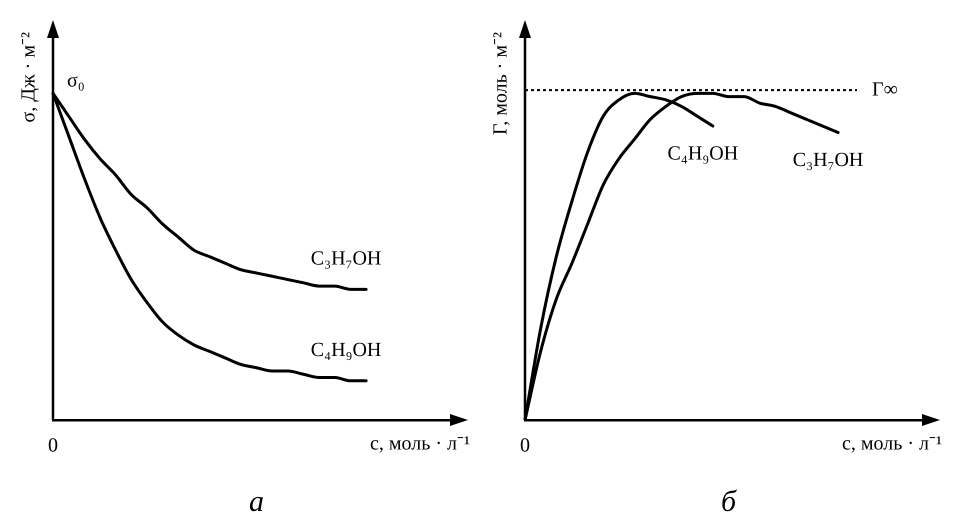 The height and width of the screenshot is (530, 960). I want to click on y-axis-title: Γ, моль · м⁻², so click(500, 83).